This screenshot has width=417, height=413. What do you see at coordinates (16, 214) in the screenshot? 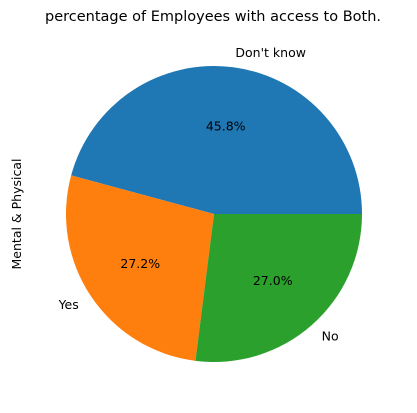
I see `y-axis-label: Mental & Physical` at bounding box center [16, 214].